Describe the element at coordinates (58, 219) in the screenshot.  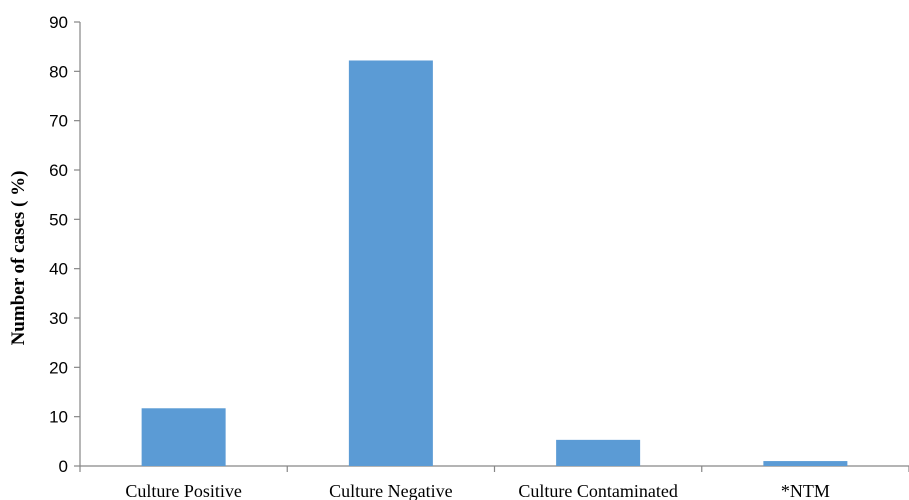
I see `y-tick-label: 50` at that location.